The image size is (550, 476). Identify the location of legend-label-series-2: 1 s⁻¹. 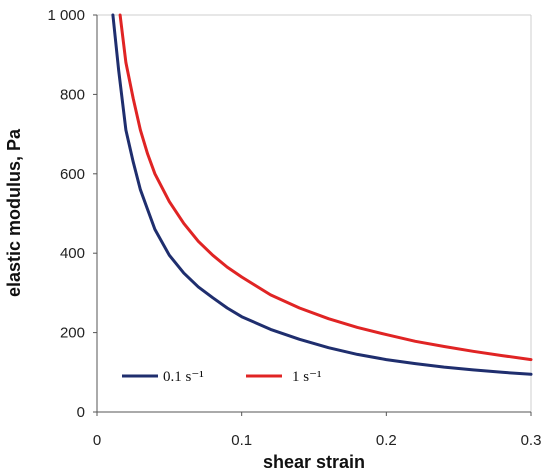
(307, 377).